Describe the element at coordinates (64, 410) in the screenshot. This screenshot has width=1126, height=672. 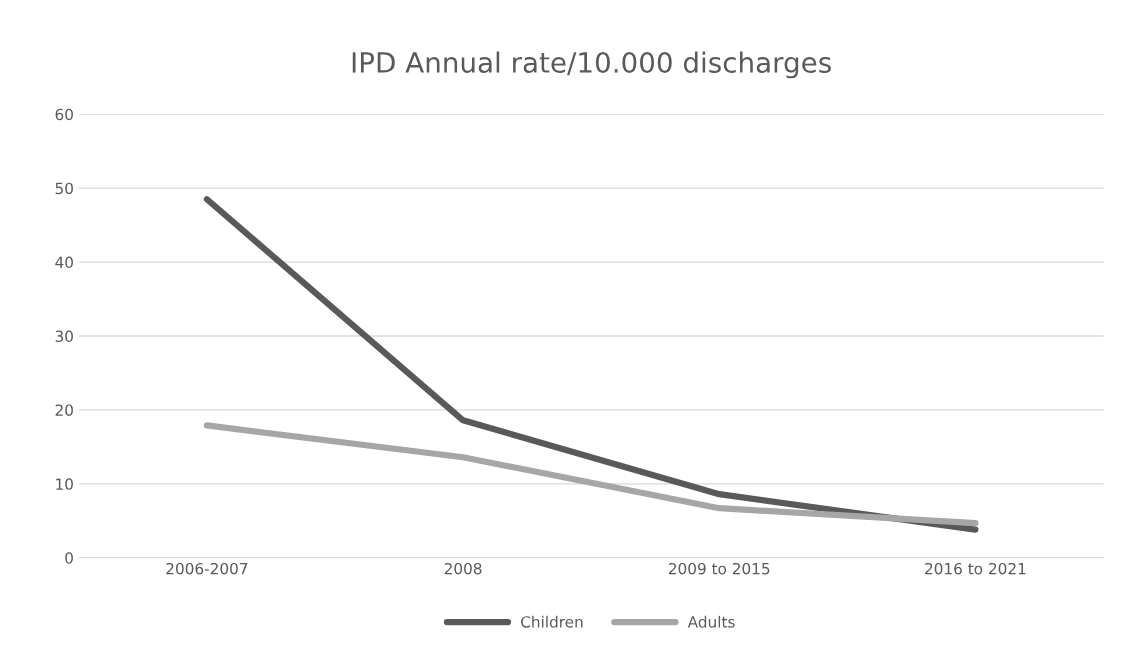
I see `y-tick-label: 20` at that location.